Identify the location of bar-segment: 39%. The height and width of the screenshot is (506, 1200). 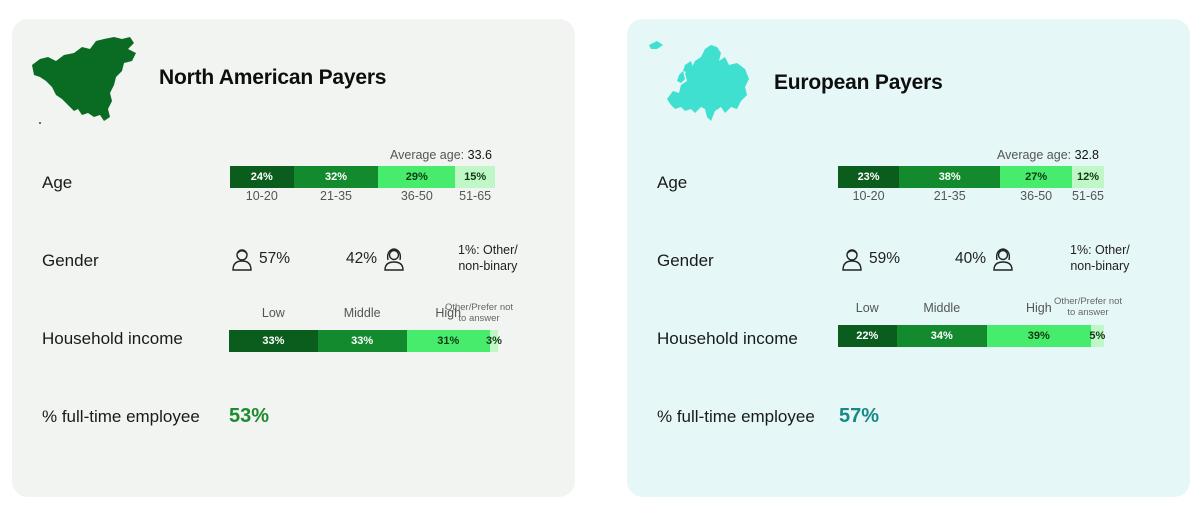
(1038, 336).